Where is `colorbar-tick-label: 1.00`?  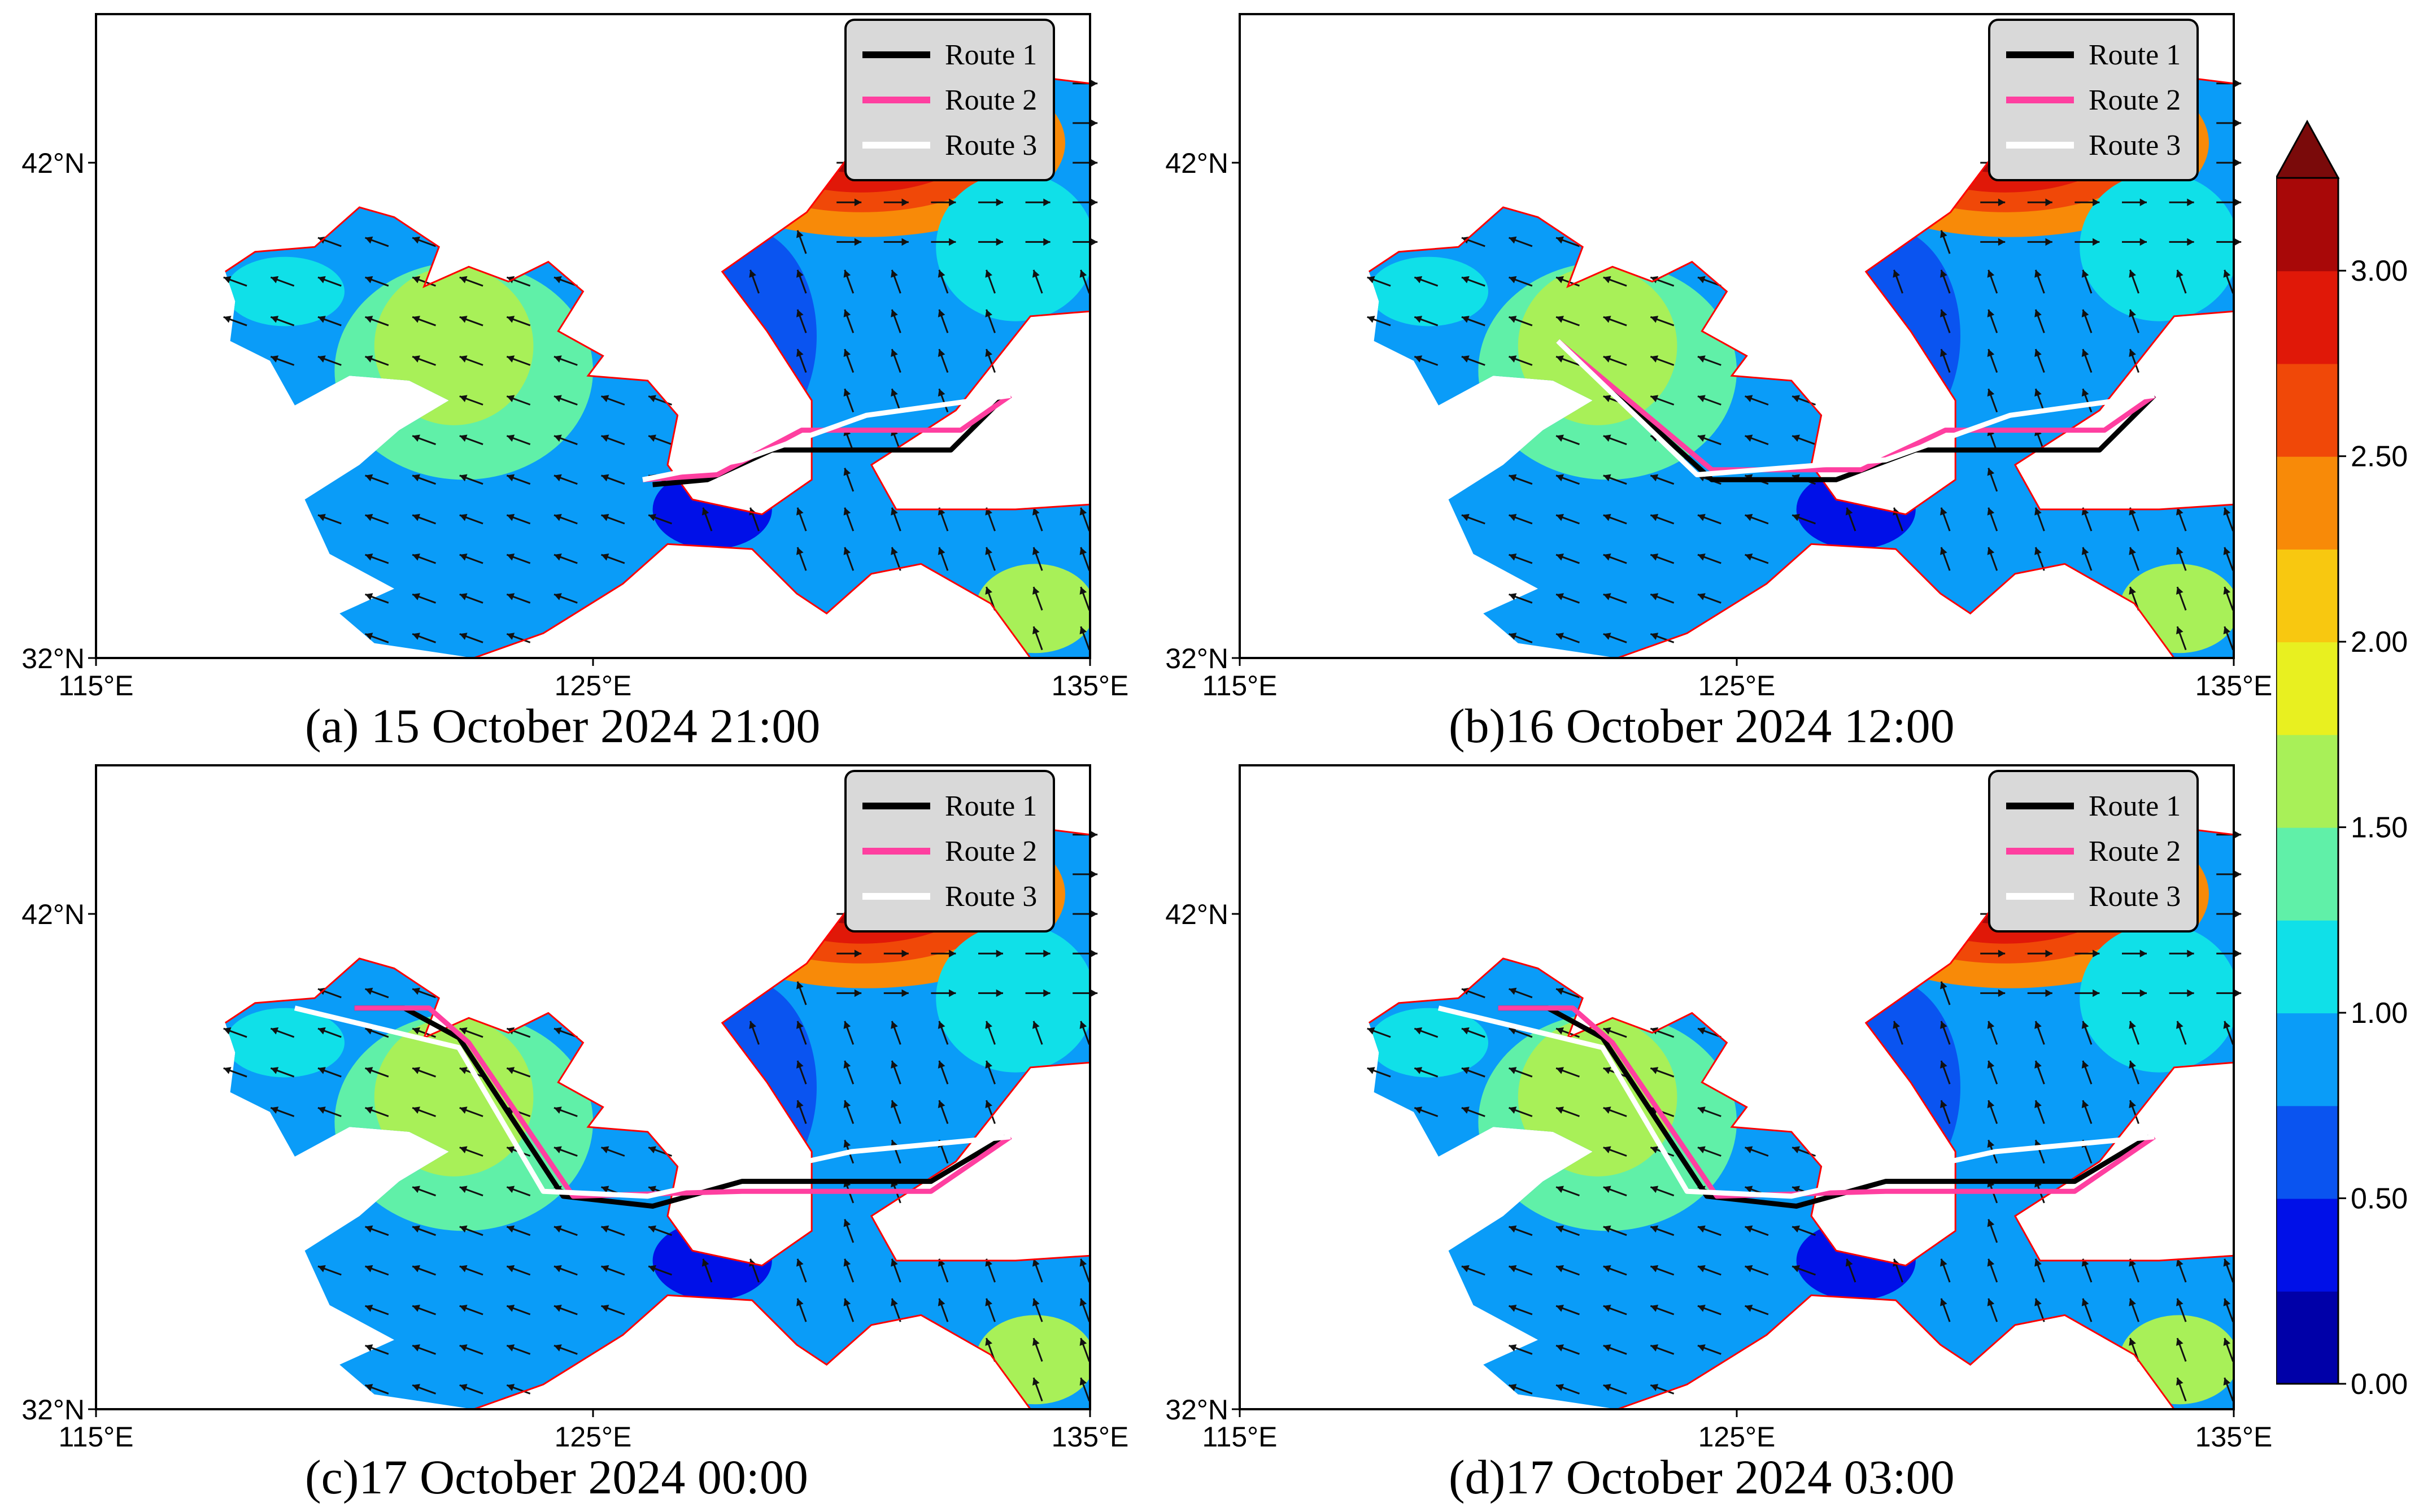
colorbar-tick-label: 1.00 is located at coordinates (2379, 1013).